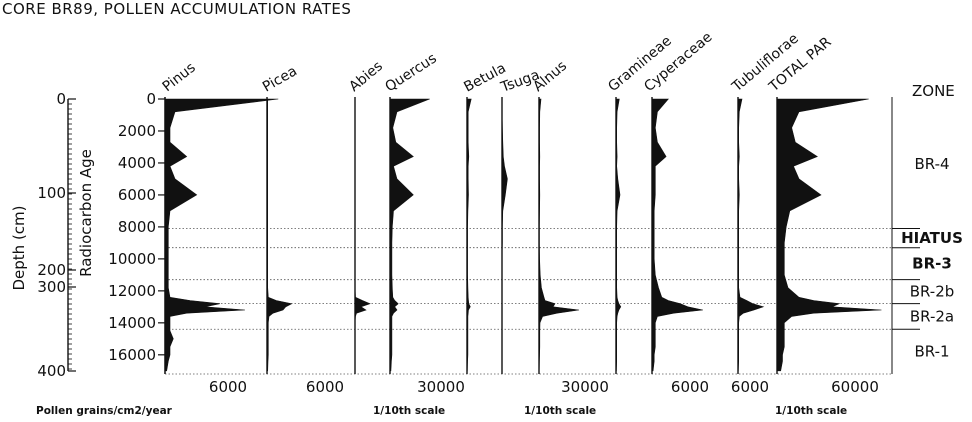 The image size is (972, 422). What do you see at coordinates (504, 235) in the screenshot?
I see `curve-tsuga` at bounding box center [504, 235].